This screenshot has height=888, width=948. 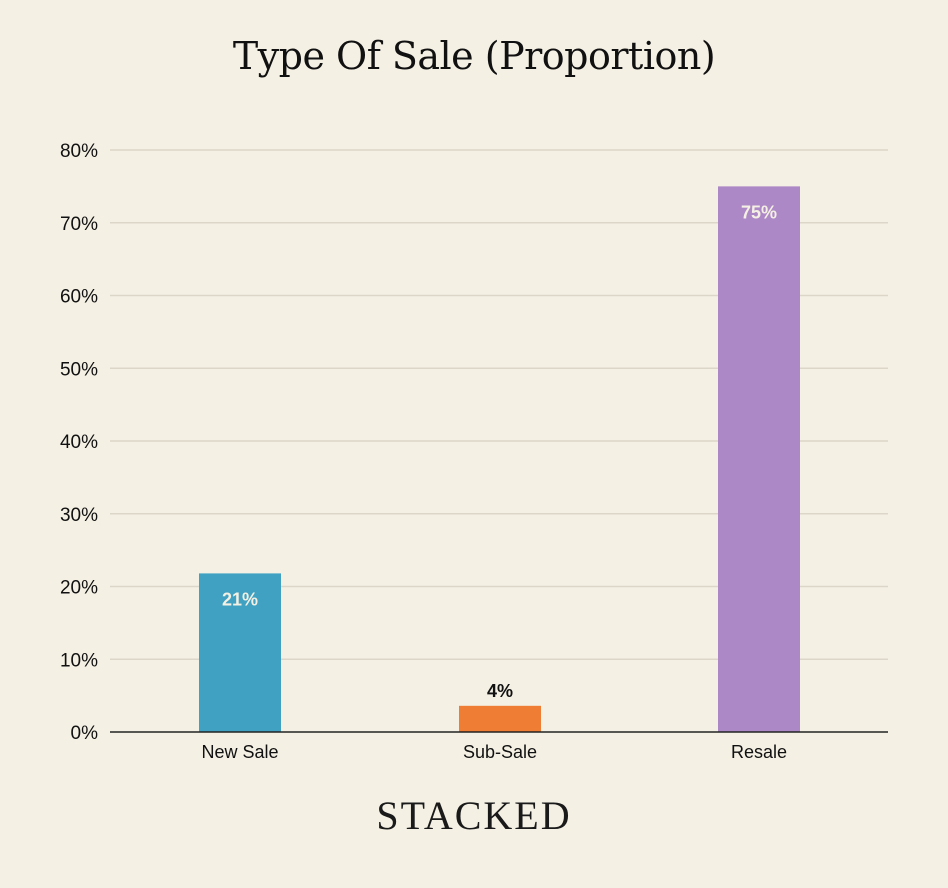 What do you see at coordinates (474, 56) in the screenshot?
I see `chart-title: Type Of Sale (Proportion)` at bounding box center [474, 56].